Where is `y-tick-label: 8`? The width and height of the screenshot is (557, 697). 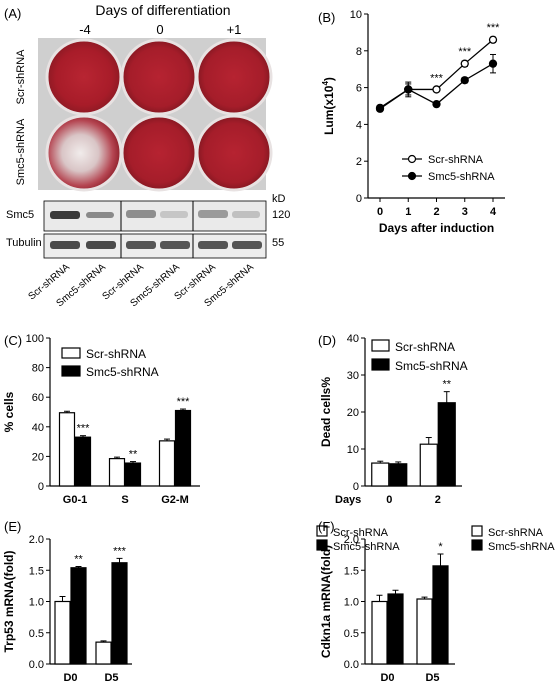 y-tick-label: 8 is located at coordinates (359, 52).